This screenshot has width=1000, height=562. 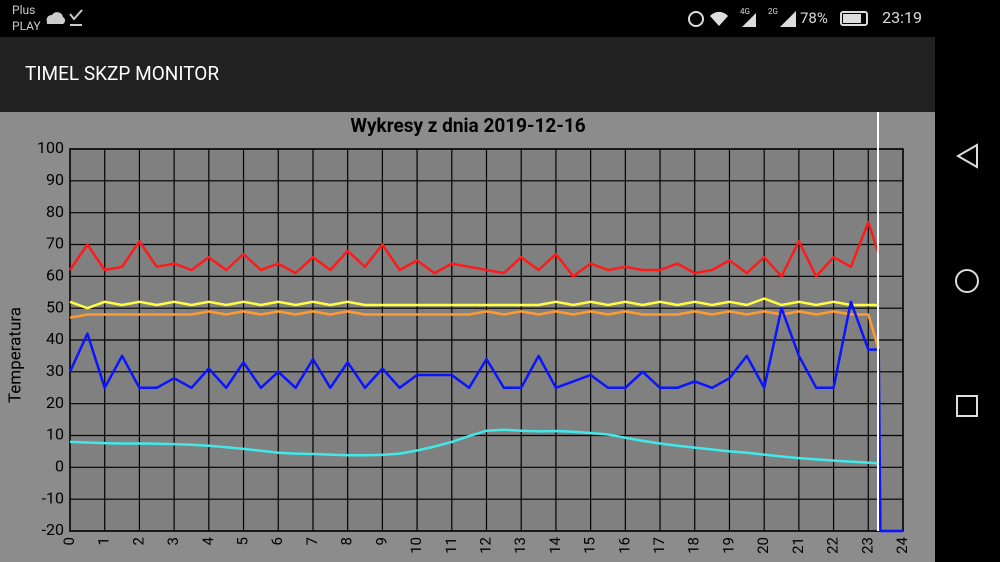 What do you see at coordinates (728, 545) in the screenshot?
I see `x-tick-label: 19` at bounding box center [728, 545].